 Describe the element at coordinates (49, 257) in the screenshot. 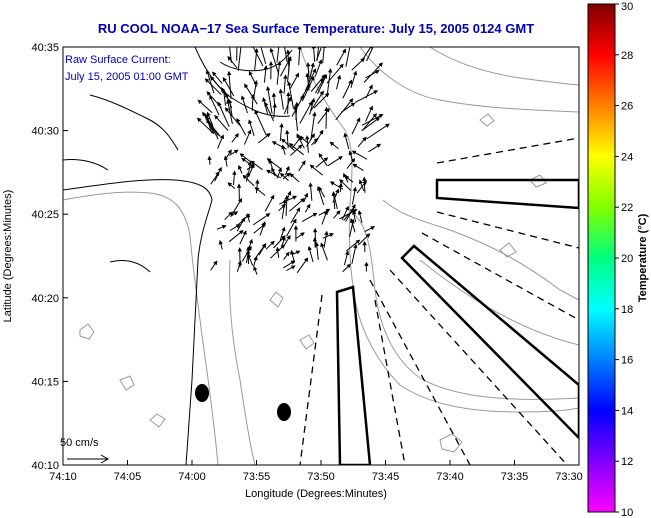

I see `y-axis: 40:10 40:15 40:20 40:25 40:30 40:35` at that location.